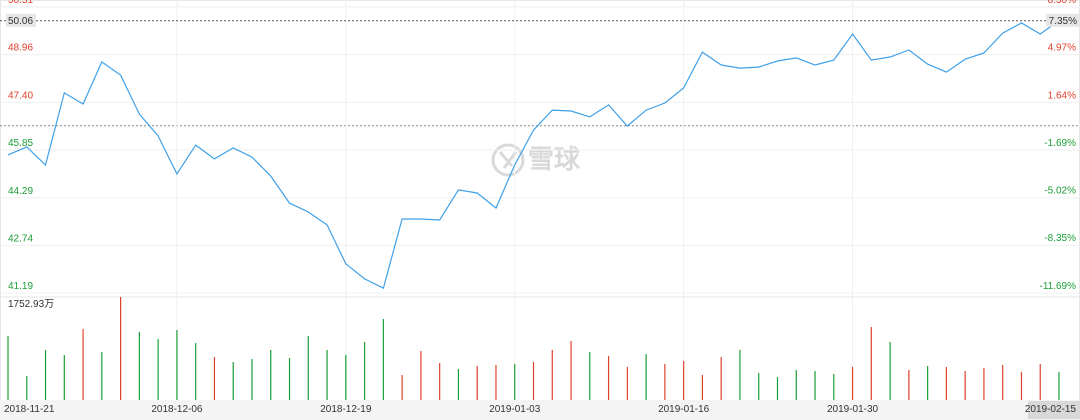 The image size is (1080, 420). Describe the element at coordinates (1062, 48) in the screenshot. I see `y2-tick-label: 4.97%` at that location.